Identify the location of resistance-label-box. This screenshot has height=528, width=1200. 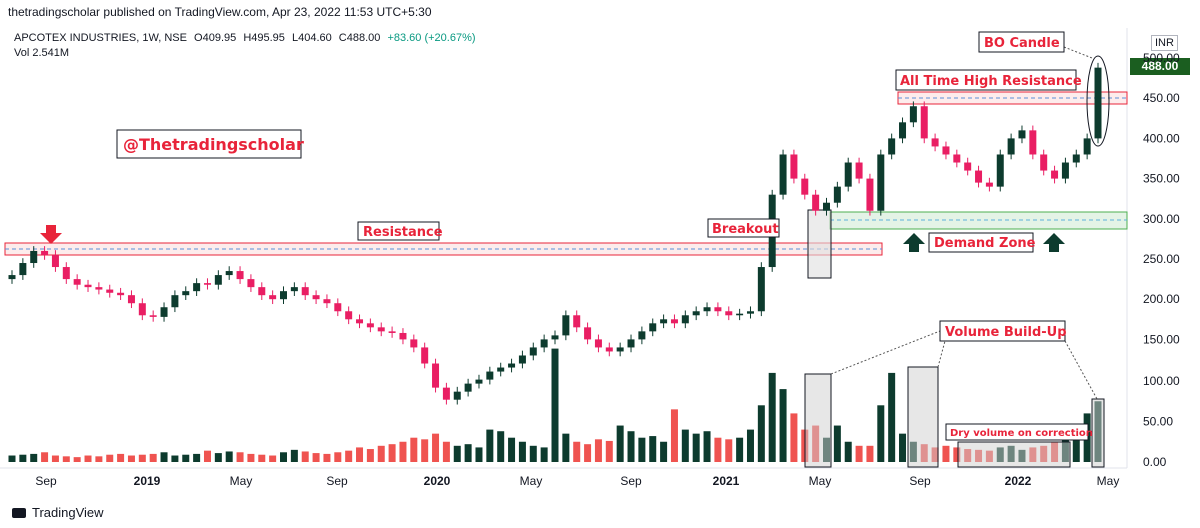
(398, 231).